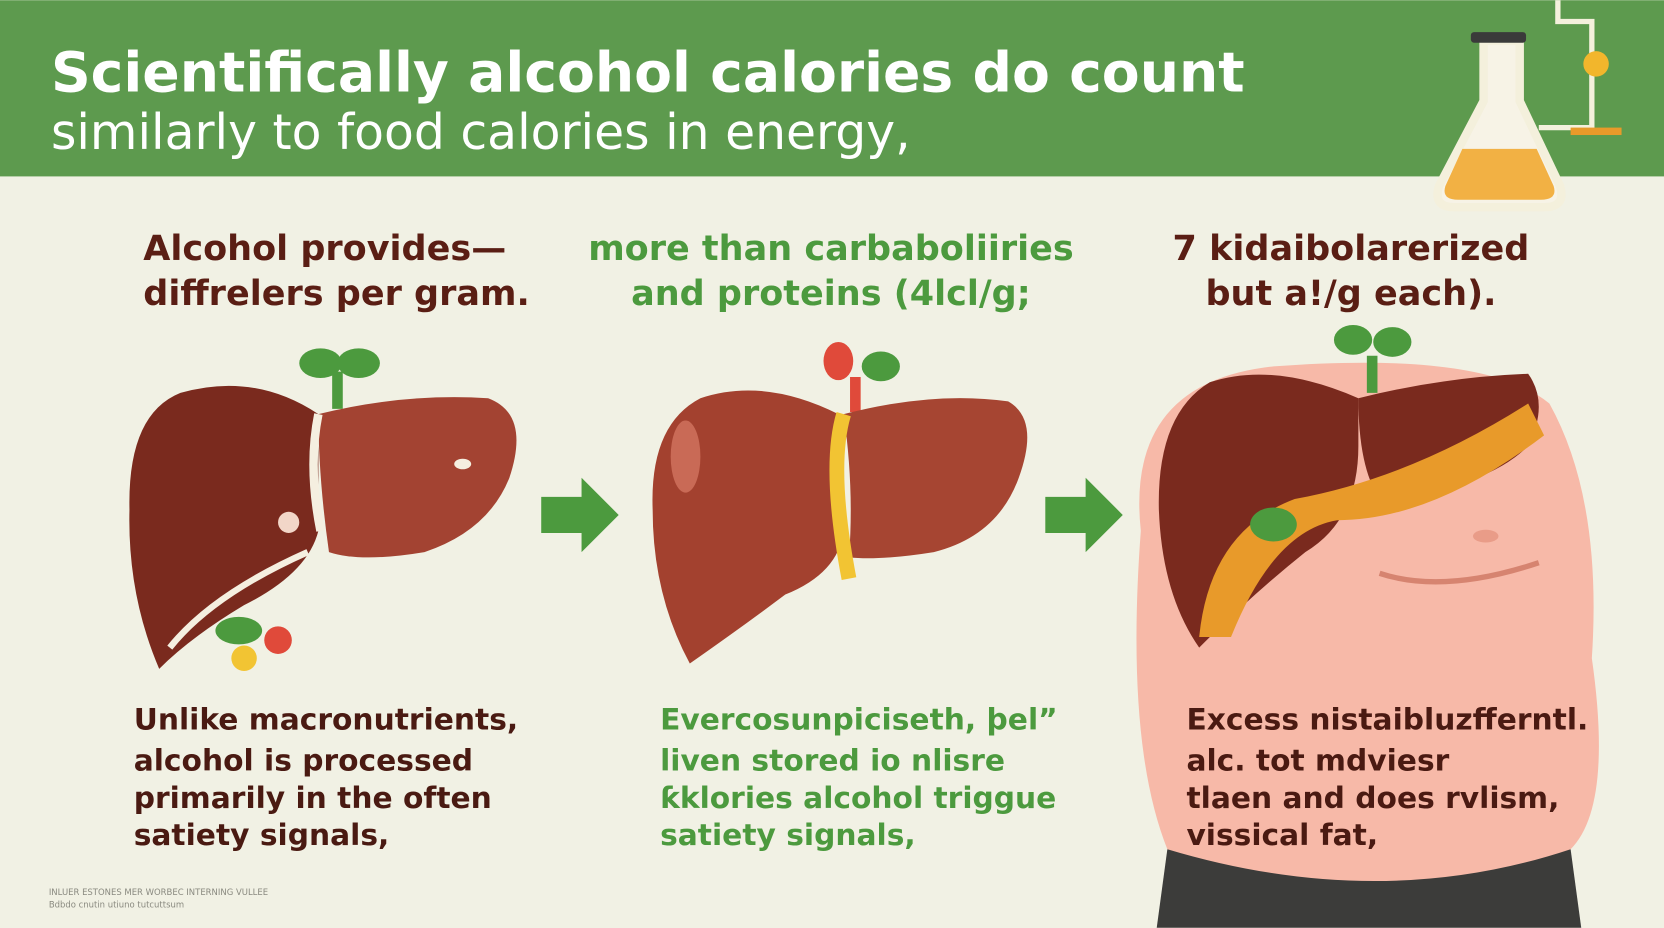 The height and width of the screenshot is (928, 1664). I want to click on column-body: primarily in the often, so click(313, 798).